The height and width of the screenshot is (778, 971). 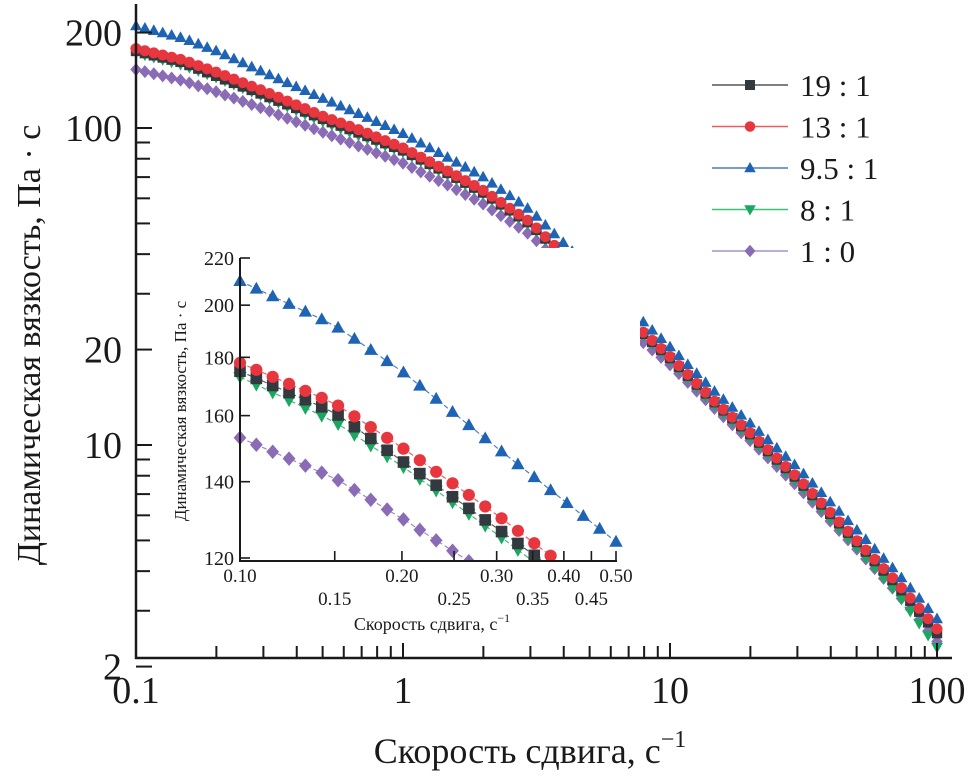 I want to click on inset-x-axis-title: Скорость сдвига, с−1, so click(x=432, y=622).